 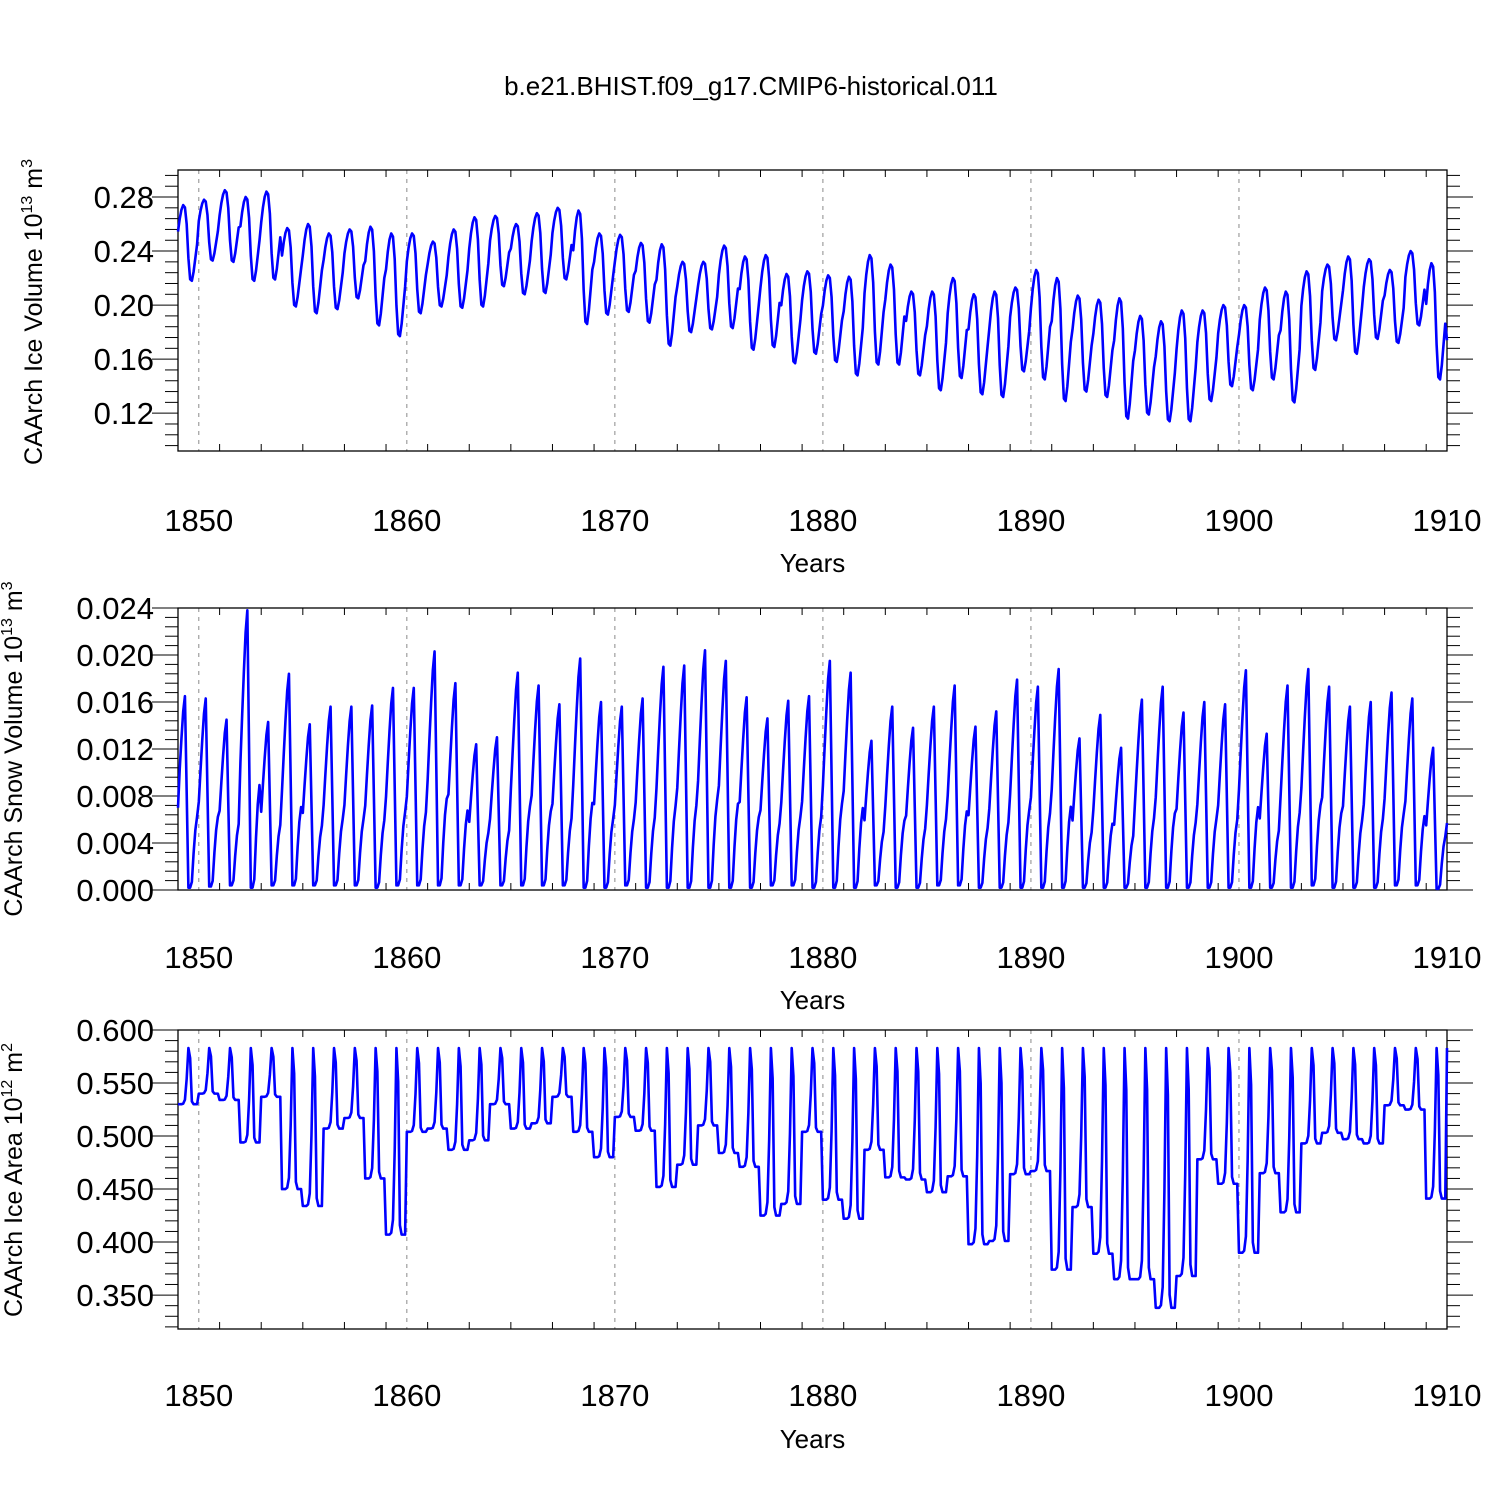 What do you see at coordinates (8, 1089) in the screenshot?
I see `y-axis-label-exponent: 12` at bounding box center [8, 1089].